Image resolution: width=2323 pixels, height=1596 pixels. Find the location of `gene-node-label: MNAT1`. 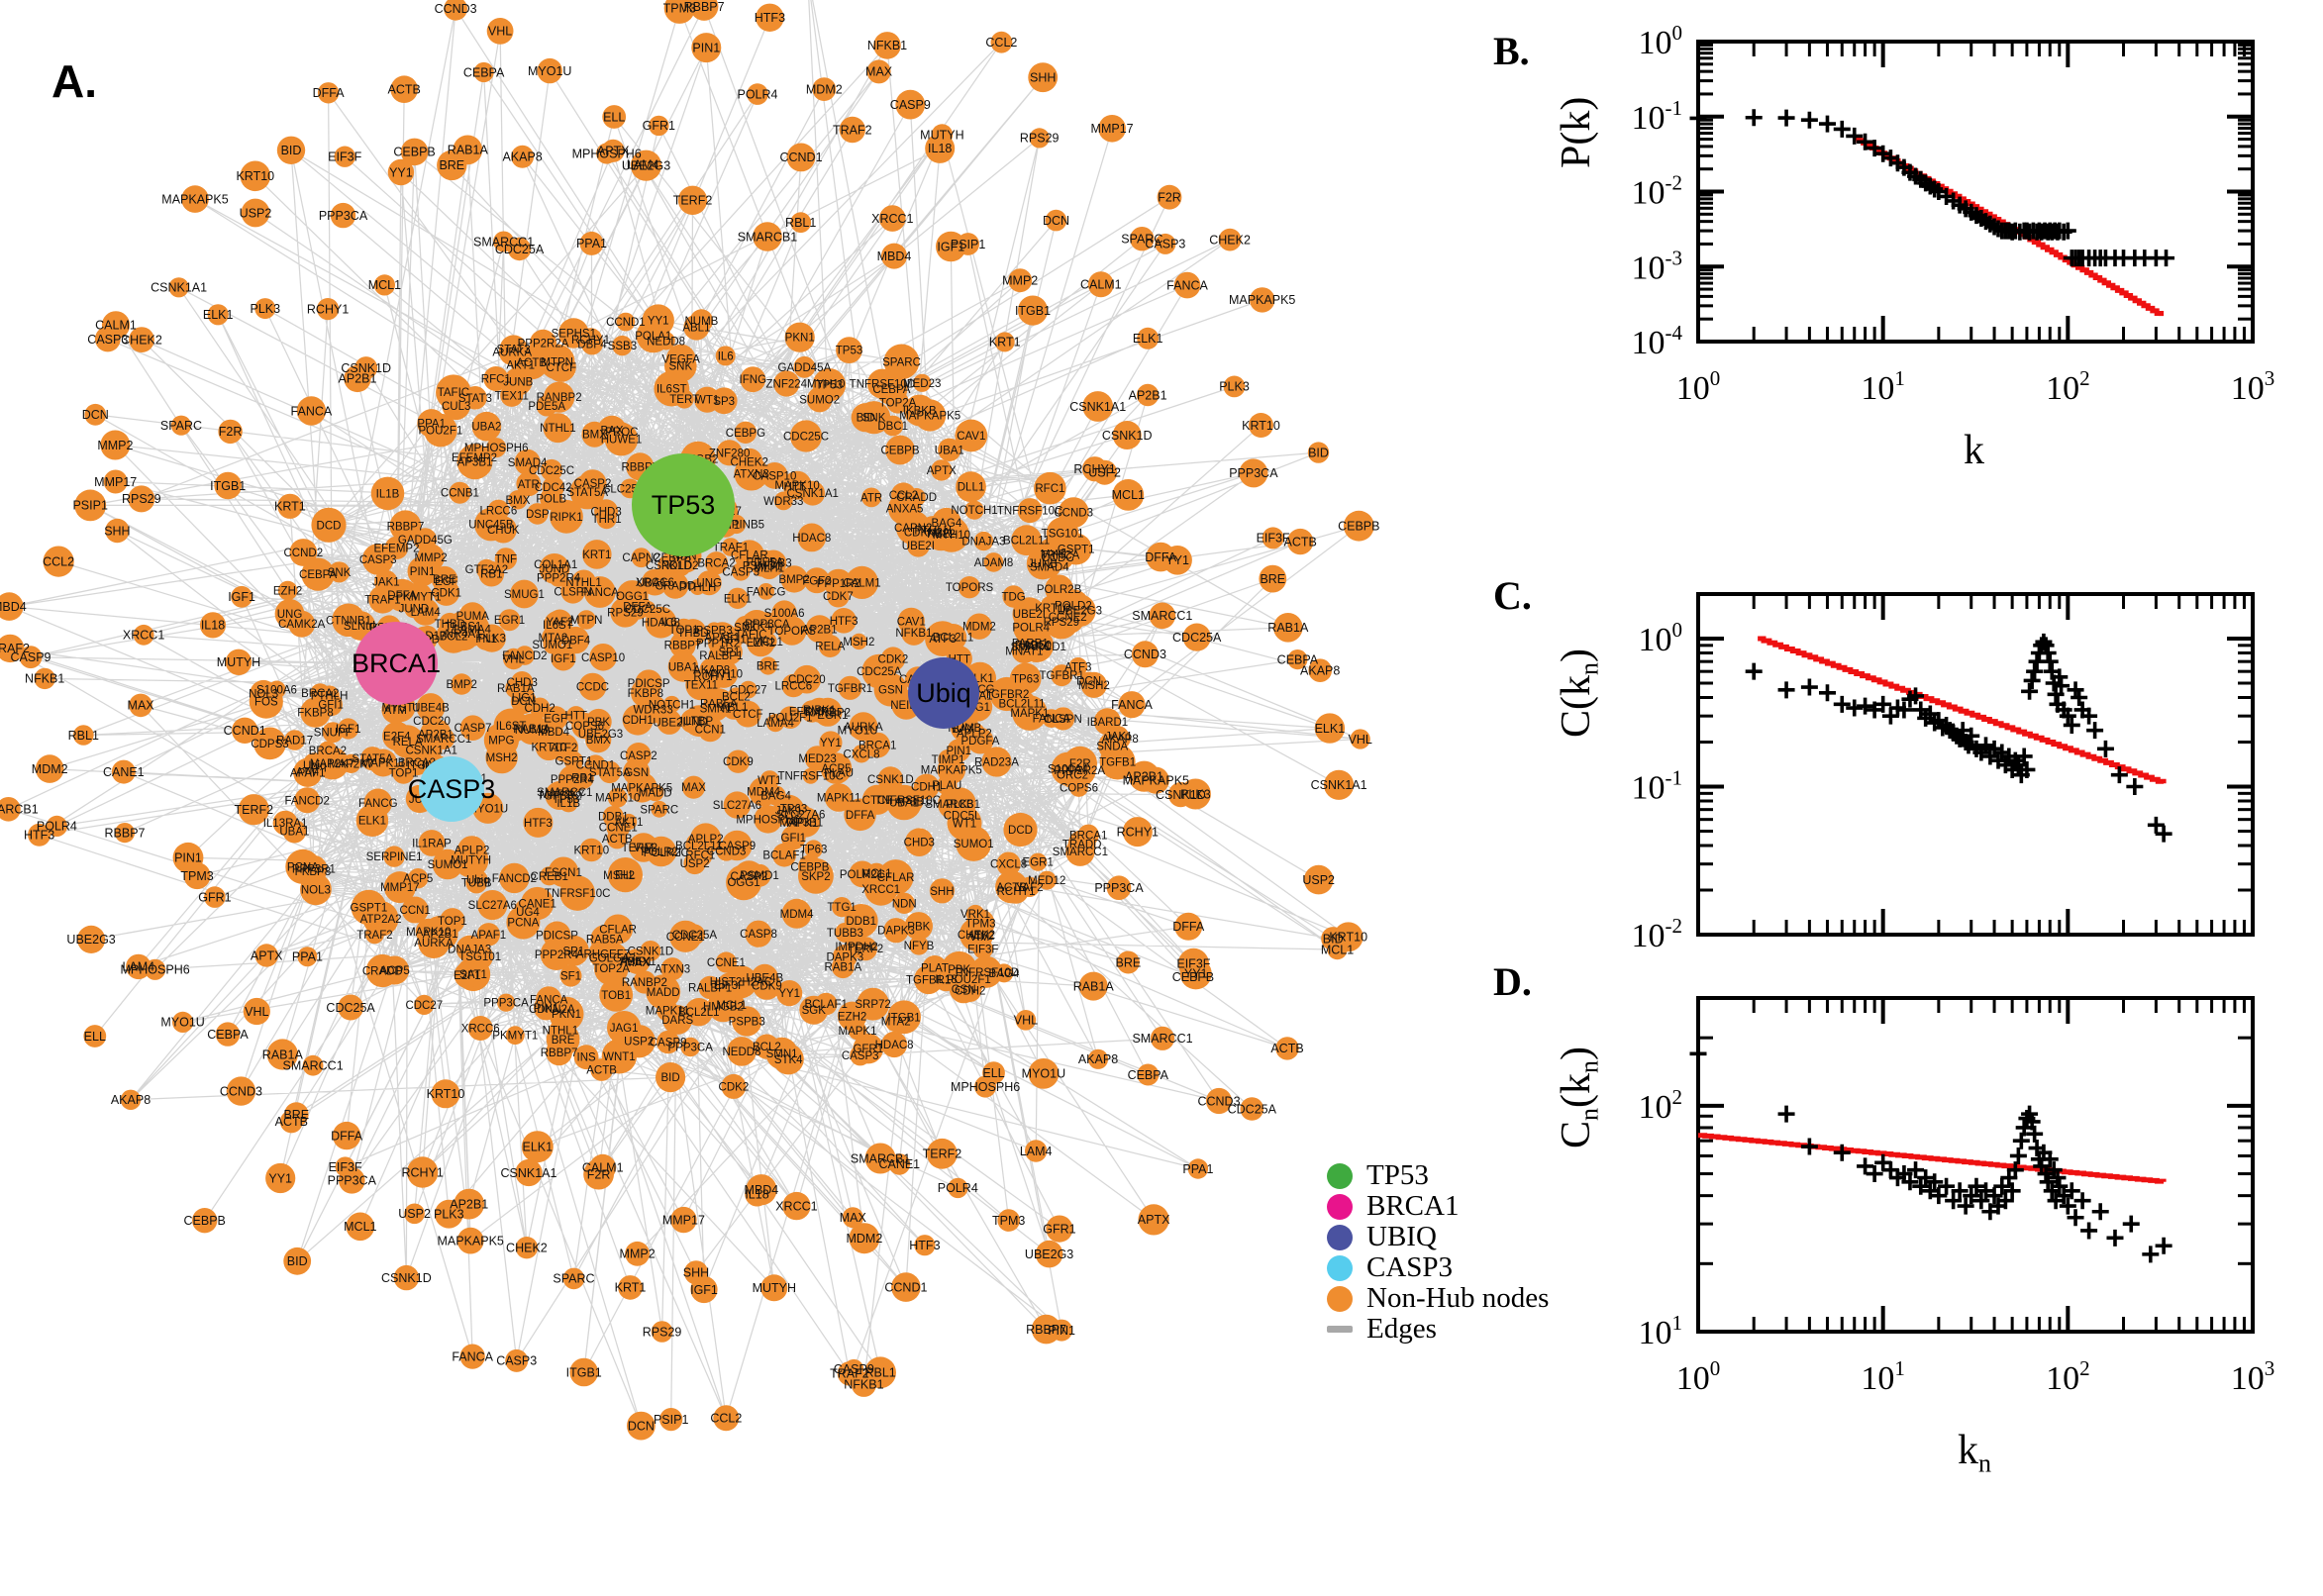

gene-node-label: MNAT1 is located at coordinates (1024, 651).